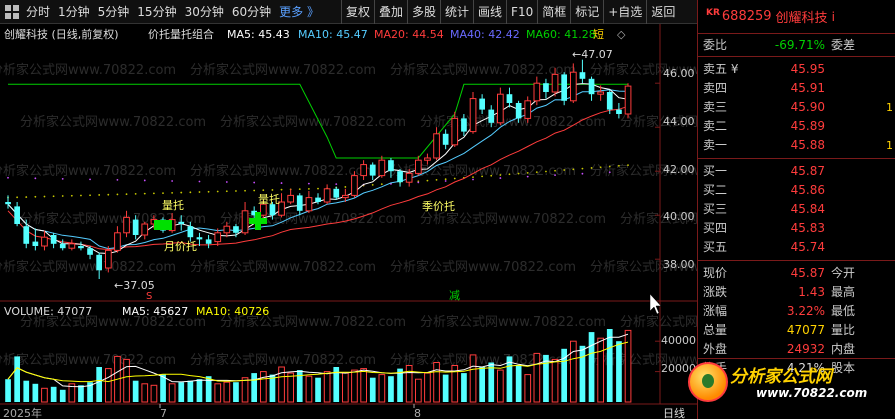 The height and width of the screenshot is (419, 895). I want to click on overlay-button: 叠加, so click(390, 12).